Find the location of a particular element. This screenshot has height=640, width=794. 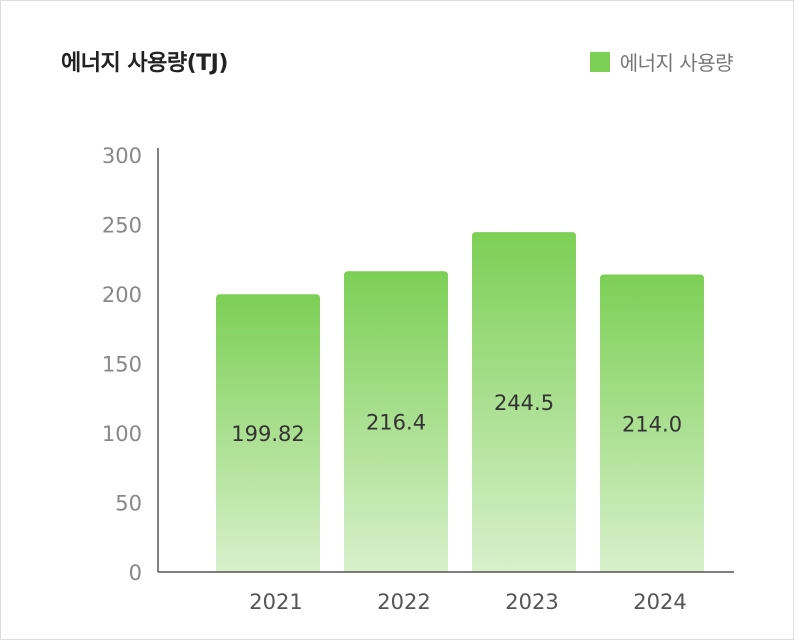

data-label-2022: 216.4 is located at coordinates (396, 423).